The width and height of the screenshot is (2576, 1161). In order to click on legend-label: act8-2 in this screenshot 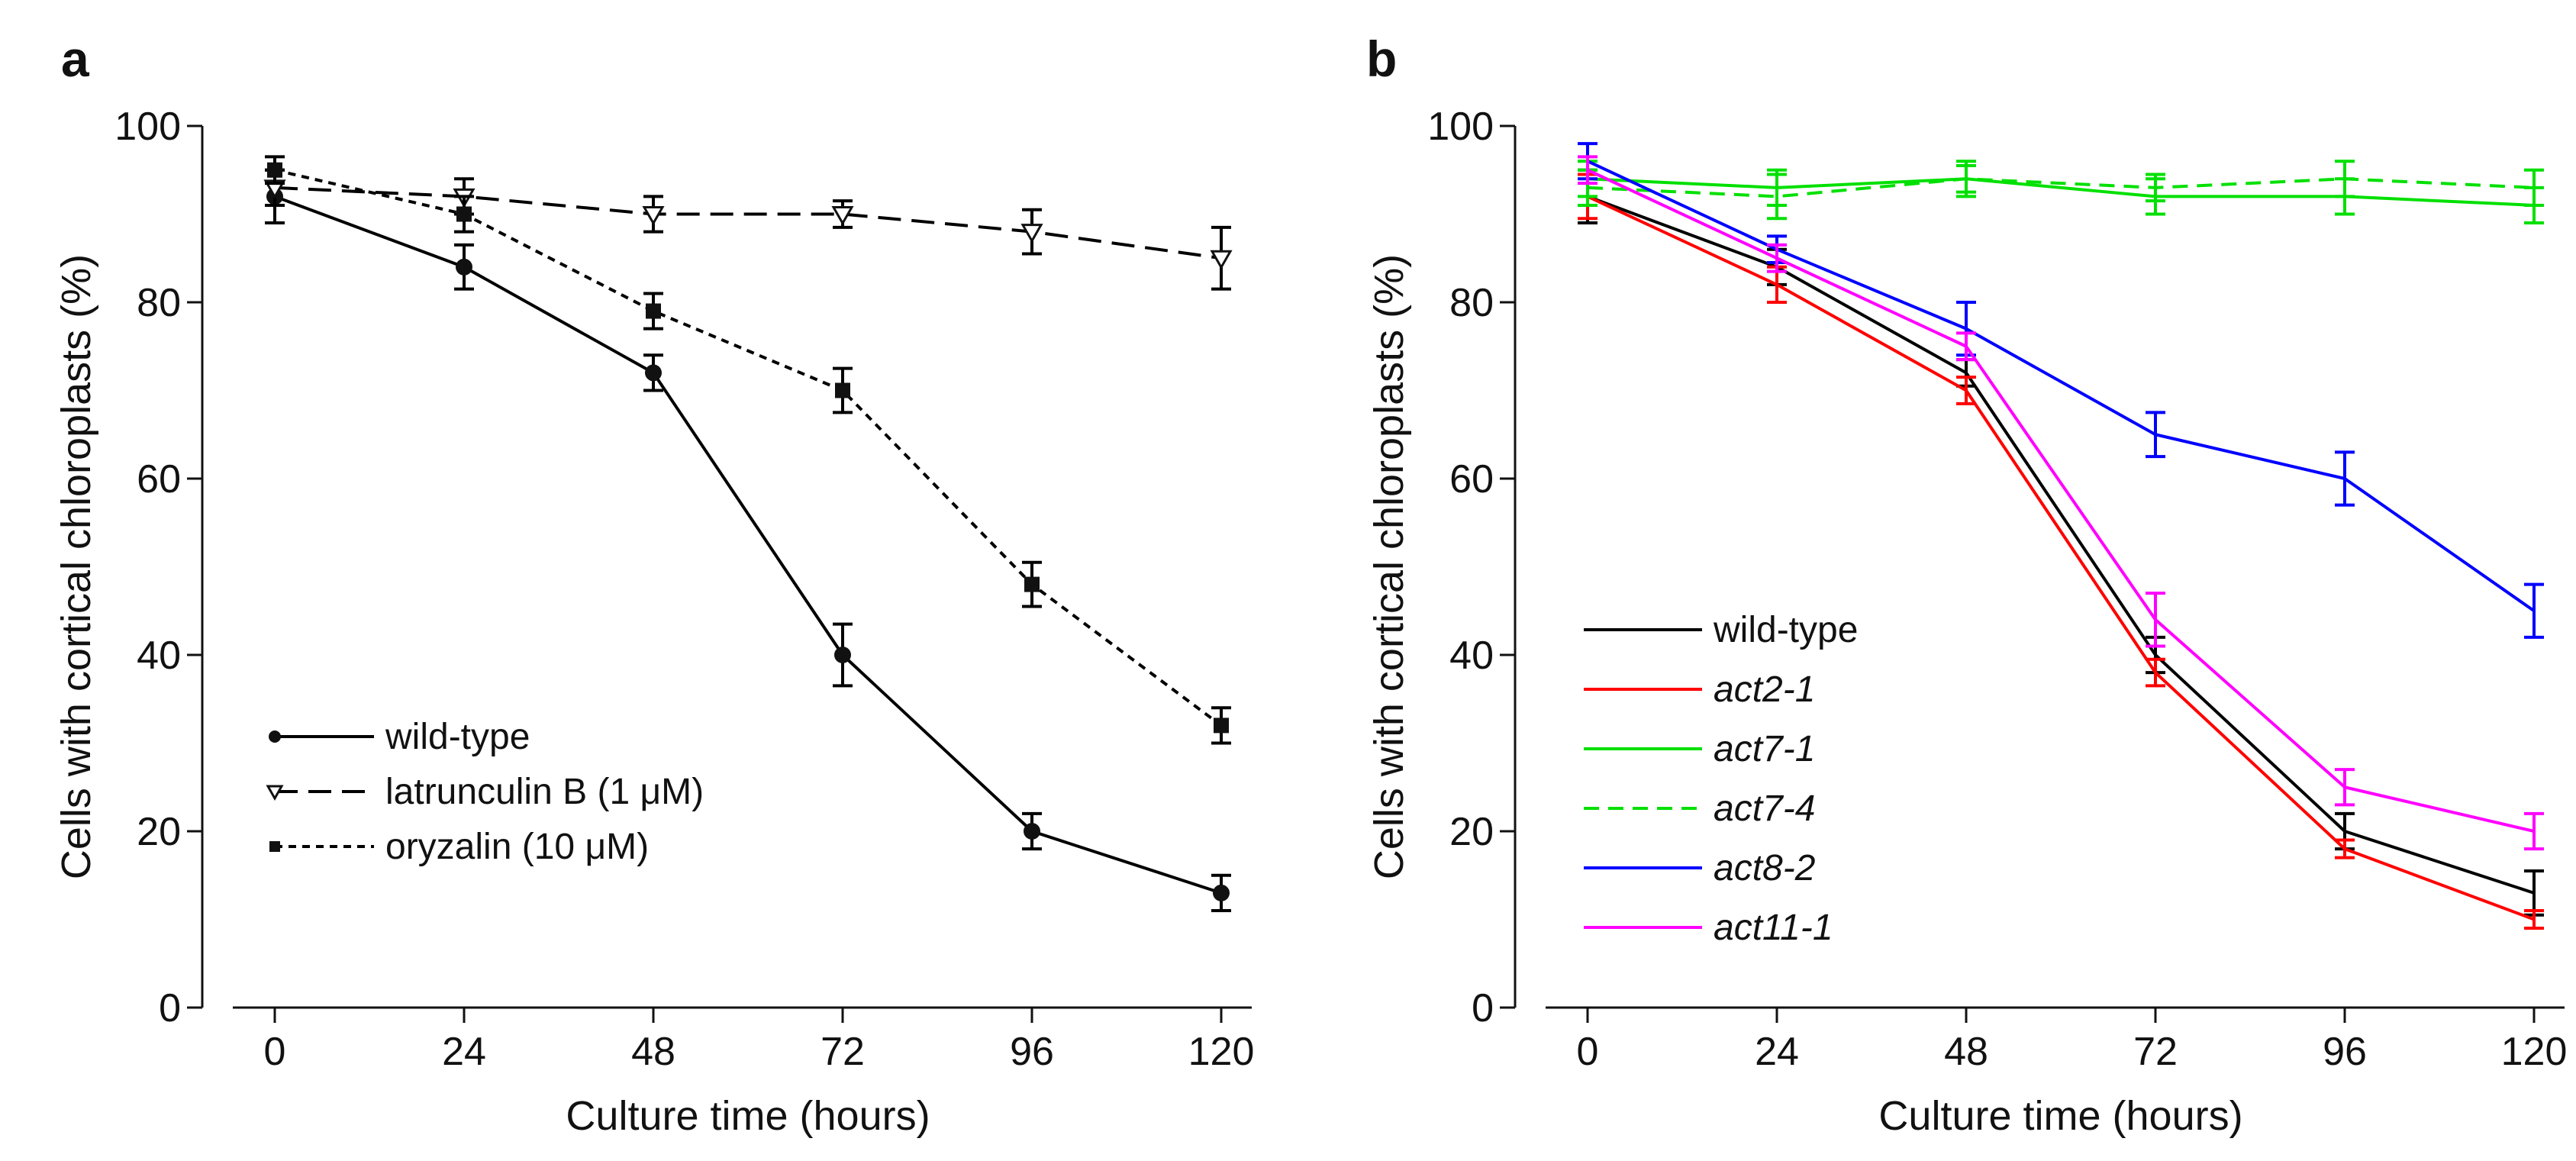, I will do `click(1765, 868)`.